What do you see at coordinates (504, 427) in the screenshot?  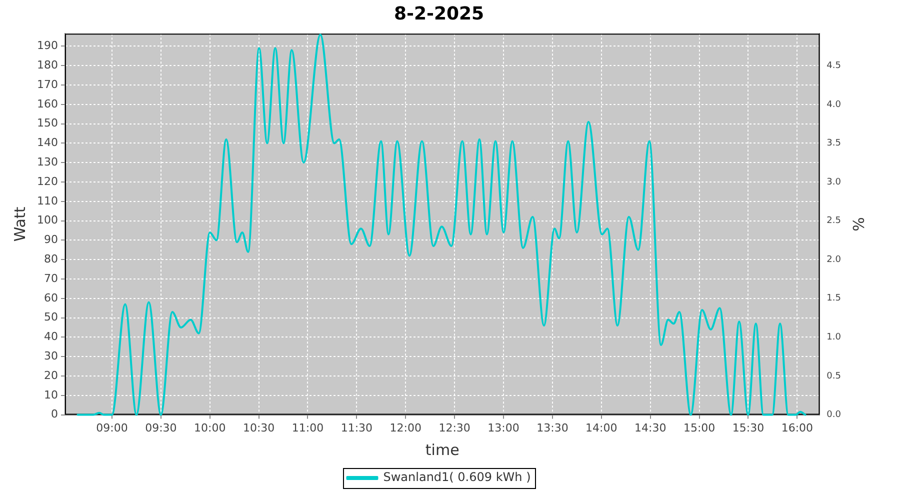 I see `x-tick-label: 13:00` at bounding box center [504, 427].